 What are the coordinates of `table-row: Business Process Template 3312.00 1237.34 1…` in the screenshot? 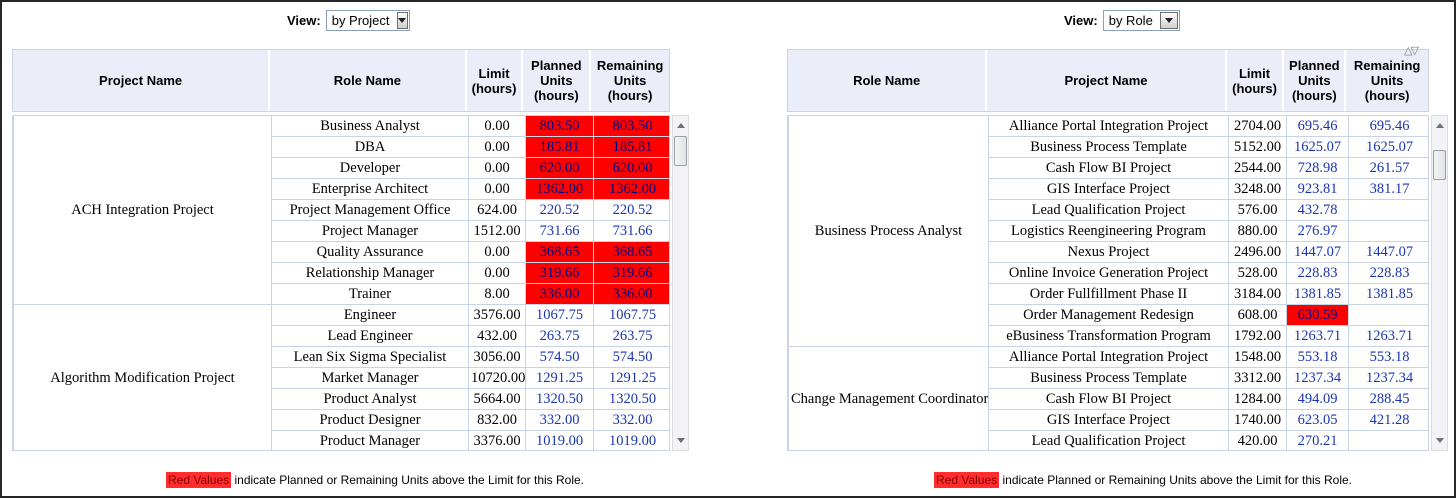 It's located at (1108, 378).